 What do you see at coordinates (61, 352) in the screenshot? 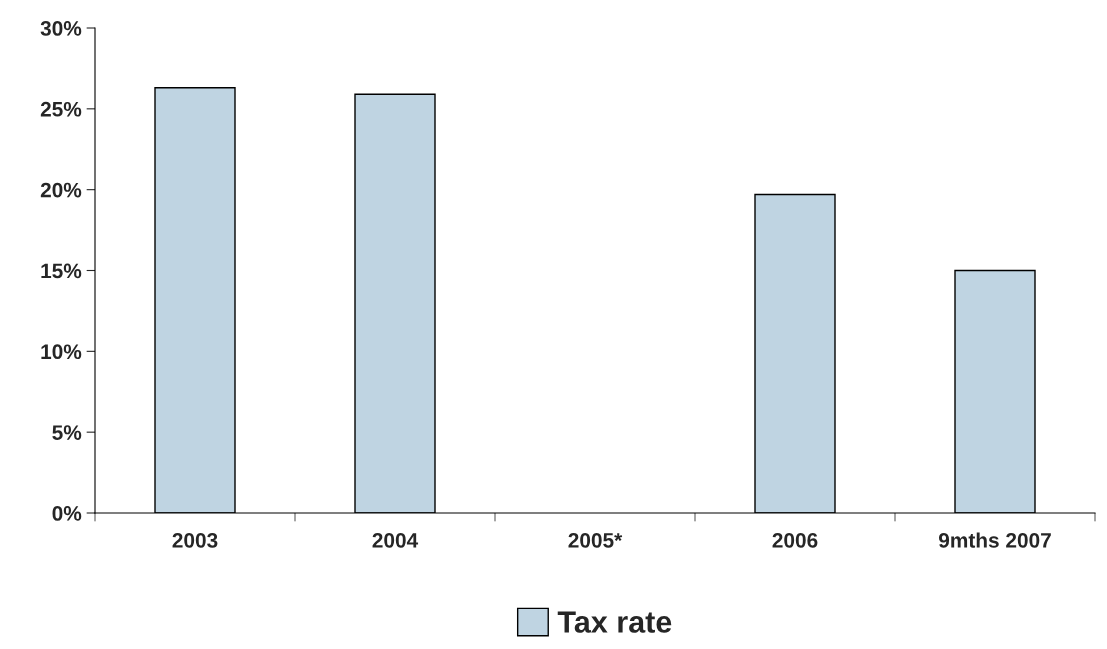
I see `y-tick-label: 10%` at bounding box center [61, 352].